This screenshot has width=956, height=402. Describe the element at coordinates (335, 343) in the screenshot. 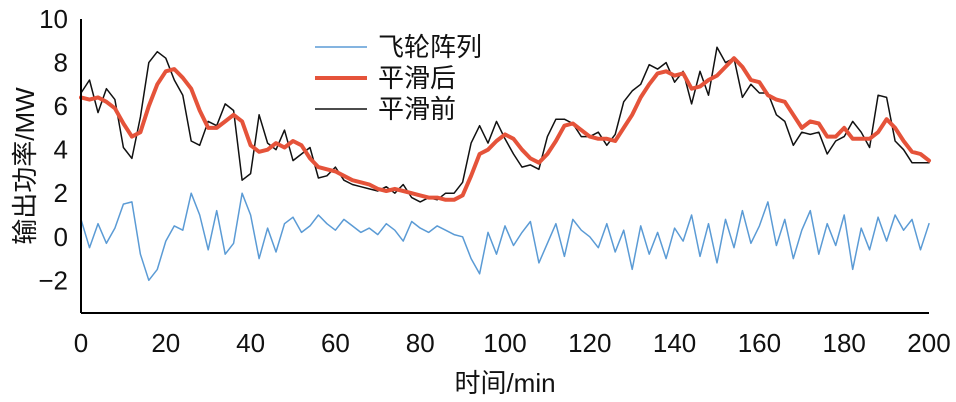

I see `x-tick-label: 60` at that location.